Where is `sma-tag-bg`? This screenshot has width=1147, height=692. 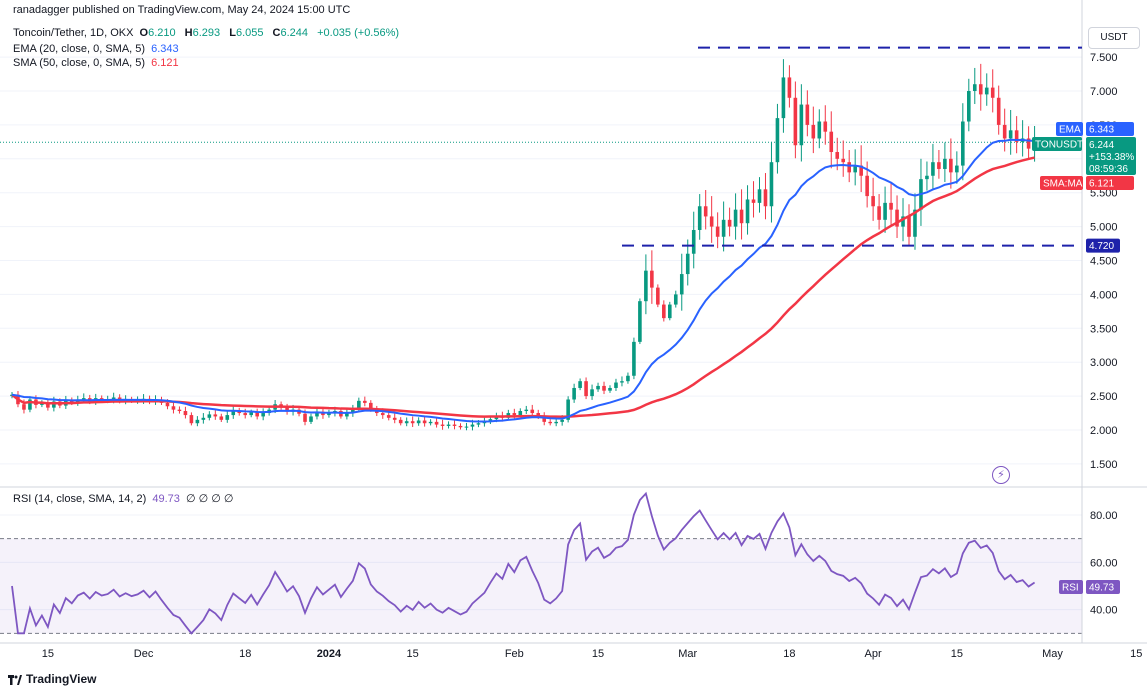 sma-tag-bg is located at coordinates (1061, 183).